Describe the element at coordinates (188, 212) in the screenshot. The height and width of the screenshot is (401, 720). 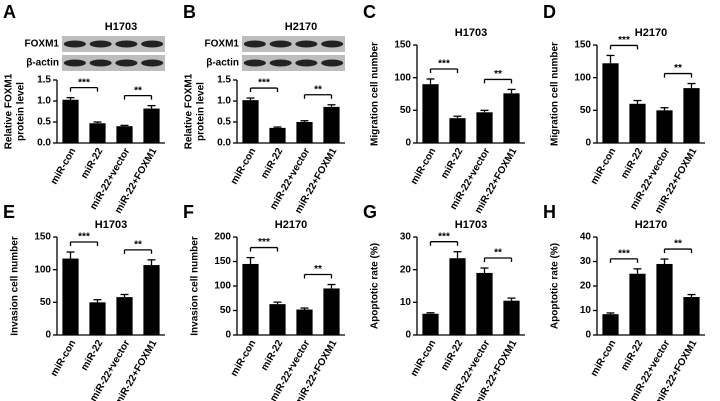
I see `panel-label: F` at that location.